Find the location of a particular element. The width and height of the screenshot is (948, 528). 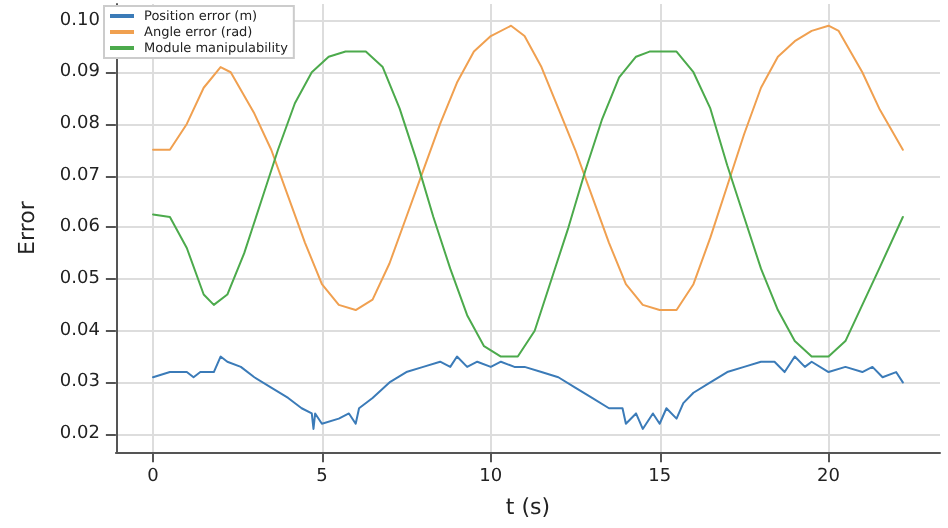

x-tick-label: 0 is located at coordinates (153, 477).